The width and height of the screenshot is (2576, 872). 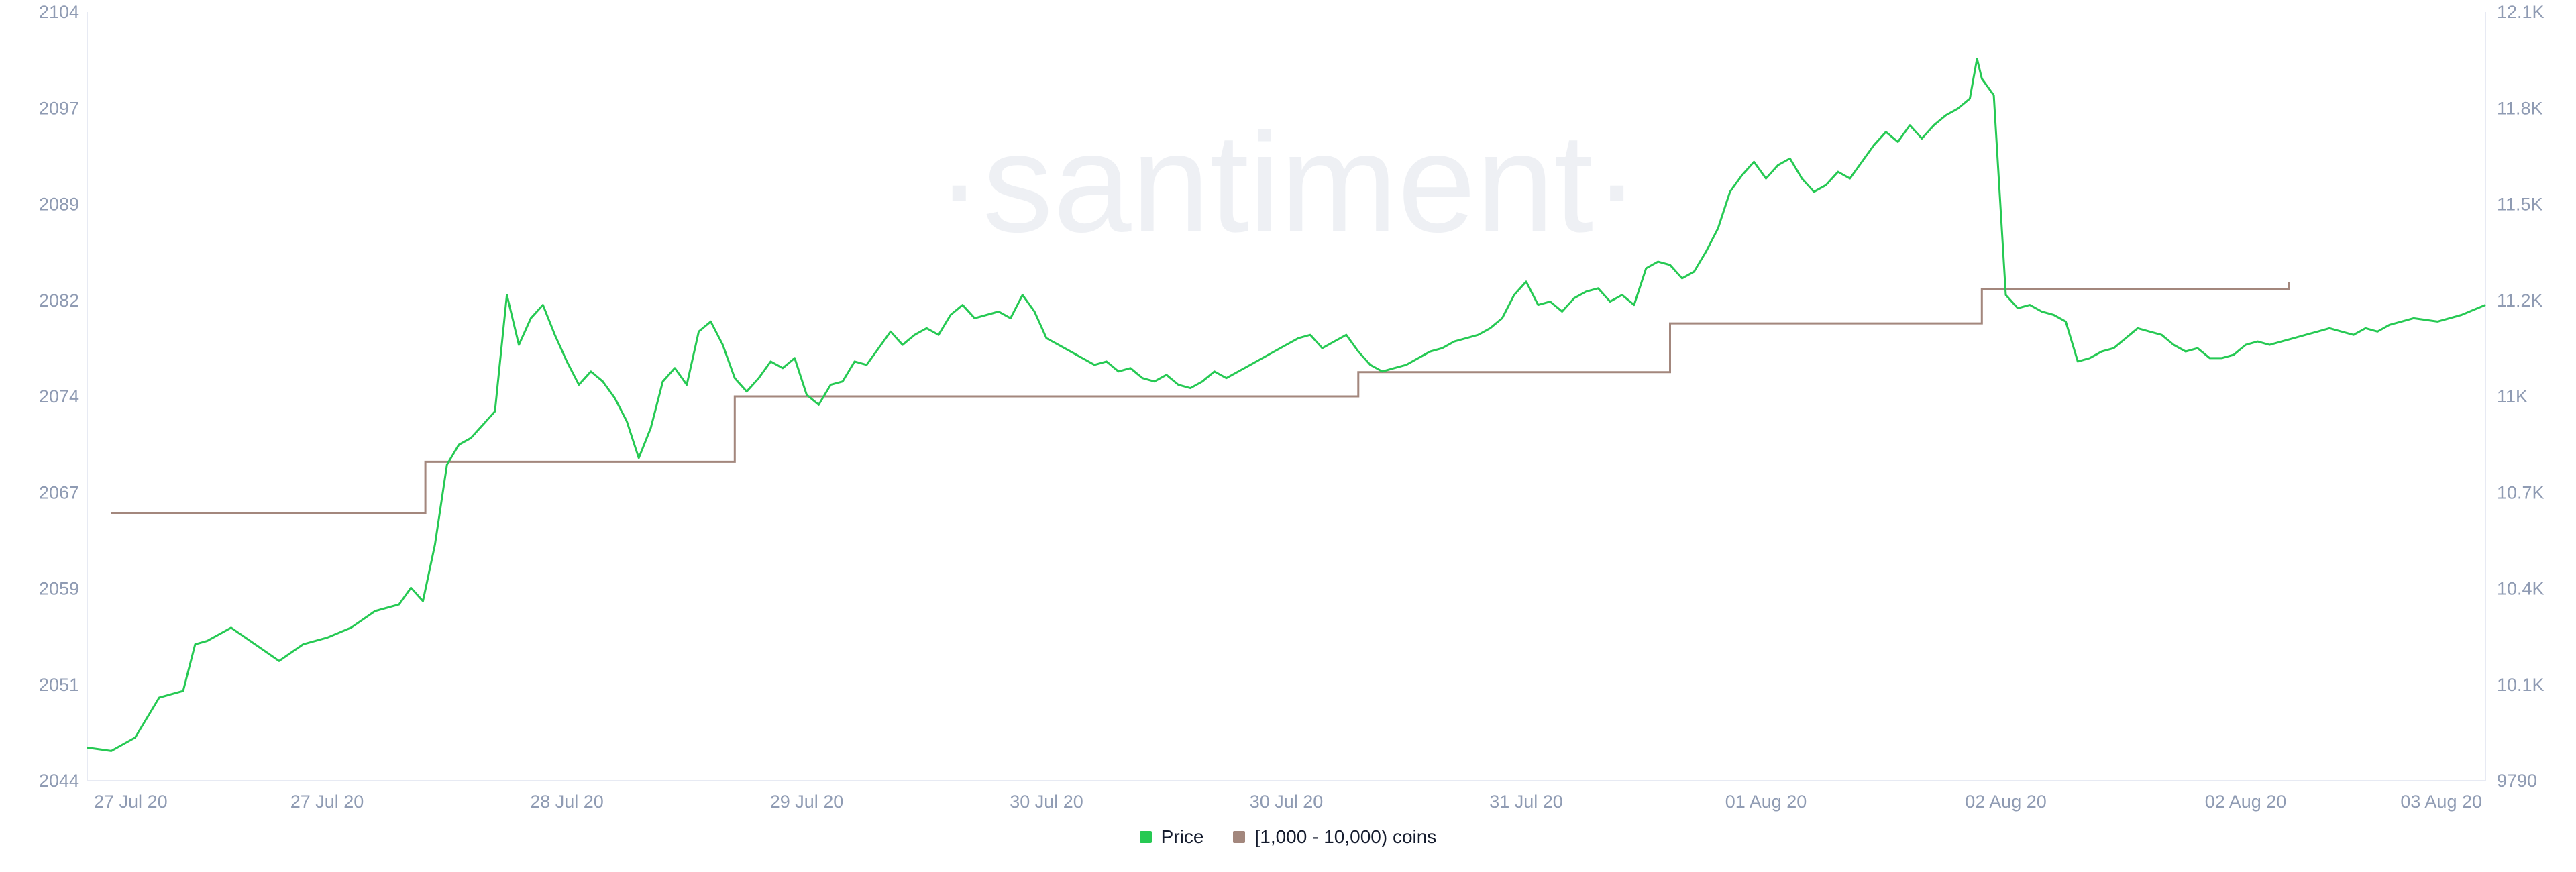 What do you see at coordinates (1526, 802) in the screenshot?
I see `x-tick-label: 31 Jul 20` at bounding box center [1526, 802].